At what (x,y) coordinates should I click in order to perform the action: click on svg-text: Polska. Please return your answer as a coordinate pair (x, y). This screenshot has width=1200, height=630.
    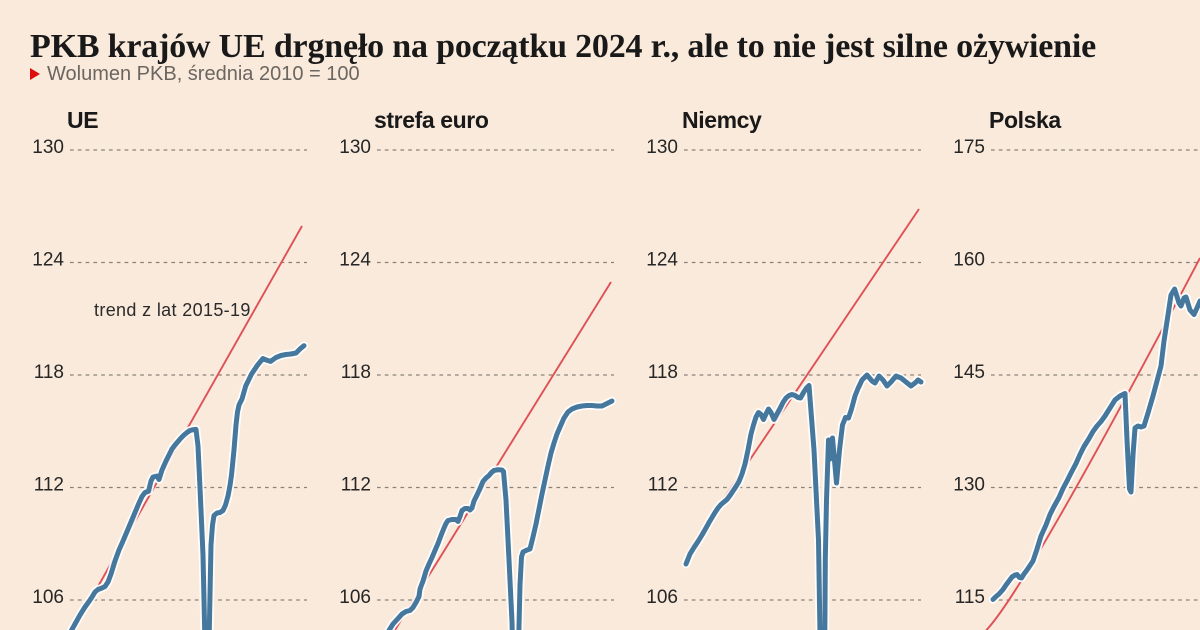
    Looking at the image, I should click on (1025, 120).